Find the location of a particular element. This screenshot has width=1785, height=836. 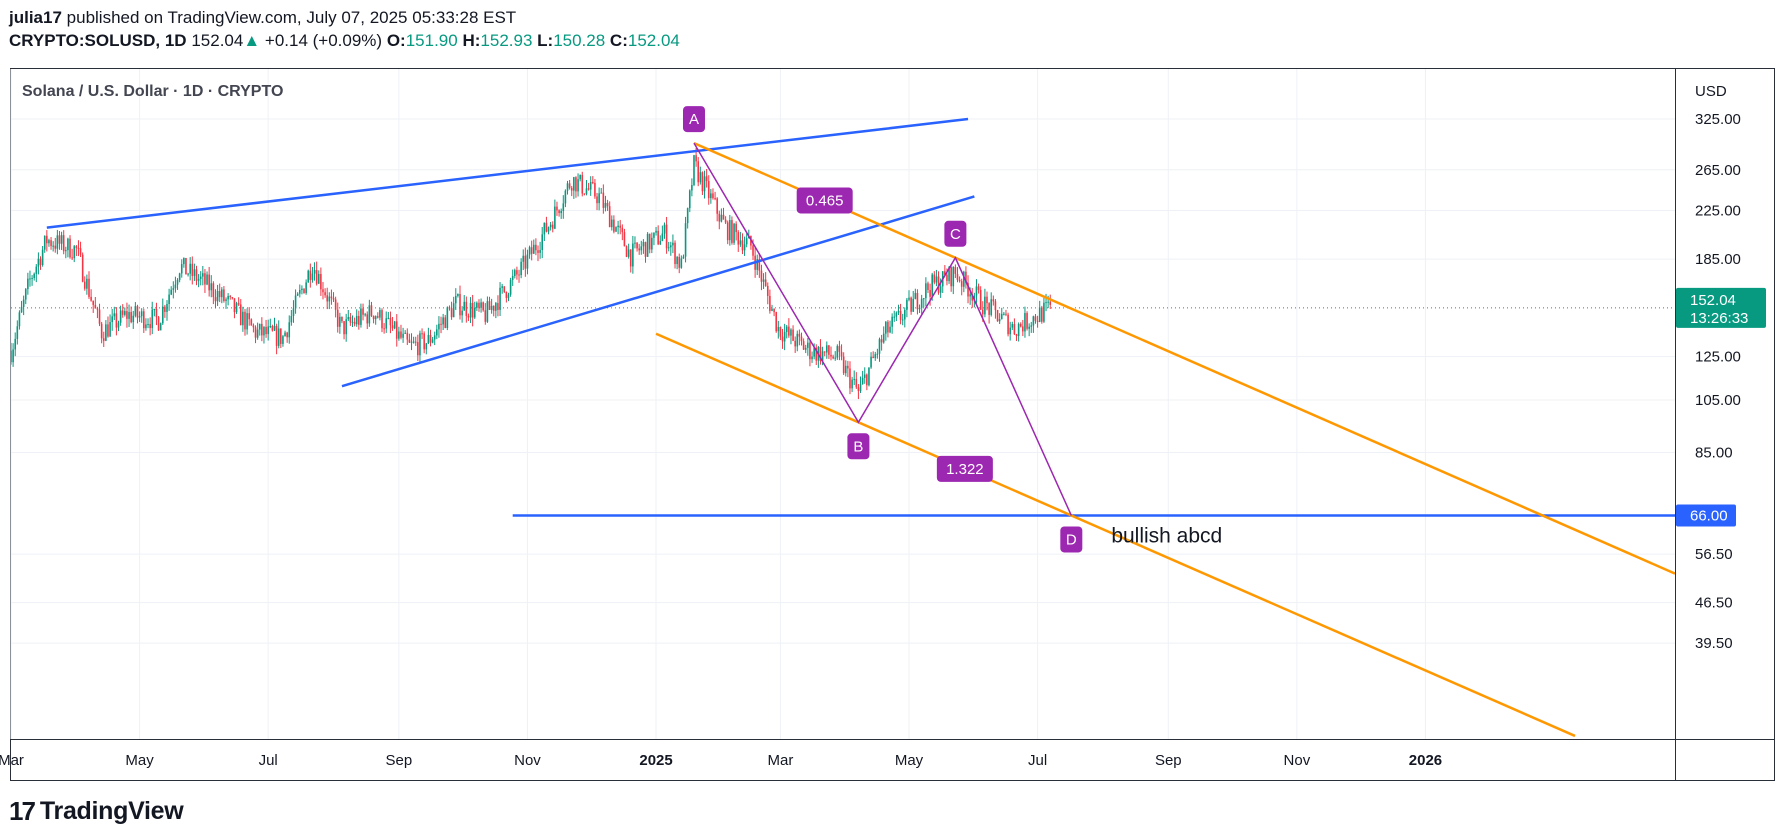

trendline-lower is located at coordinates (658, 291).